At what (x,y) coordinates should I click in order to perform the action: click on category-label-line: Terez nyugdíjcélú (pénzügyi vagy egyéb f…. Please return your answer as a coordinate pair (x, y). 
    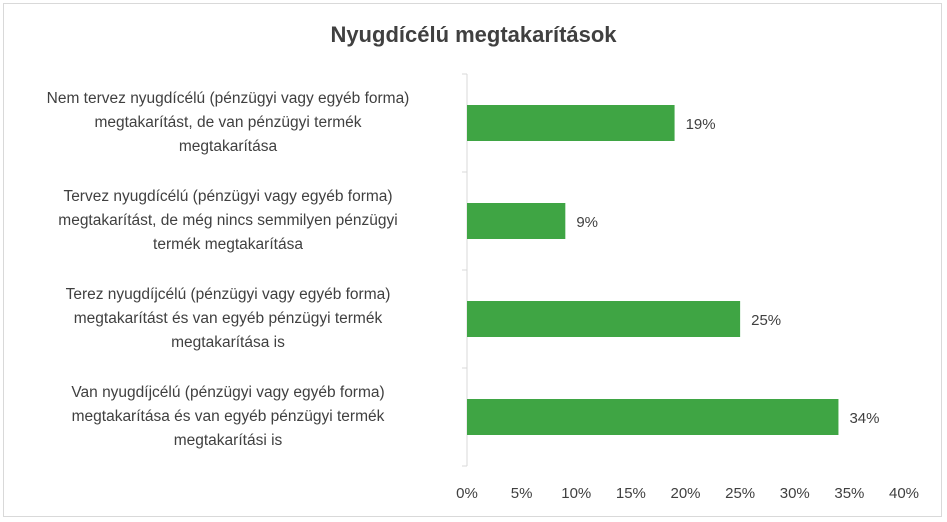
    Looking at the image, I should click on (228, 294).